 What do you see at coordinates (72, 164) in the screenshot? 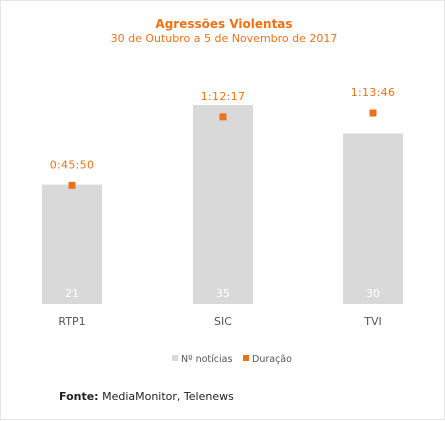
I see `duration-label-rtp1: 0:45:50` at bounding box center [72, 164].